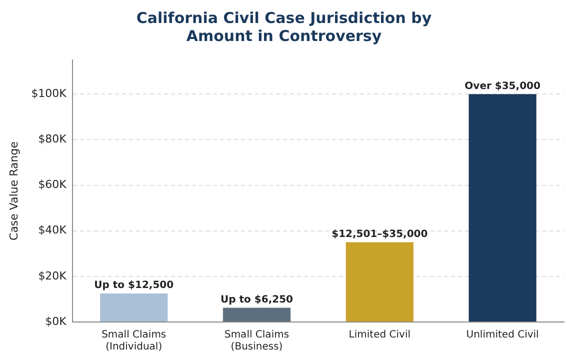 The height and width of the screenshot is (360, 576). What do you see at coordinates (257, 341) in the screenshot?
I see `x-tick-label: Small Claims (Business)` at bounding box center [257, 341].